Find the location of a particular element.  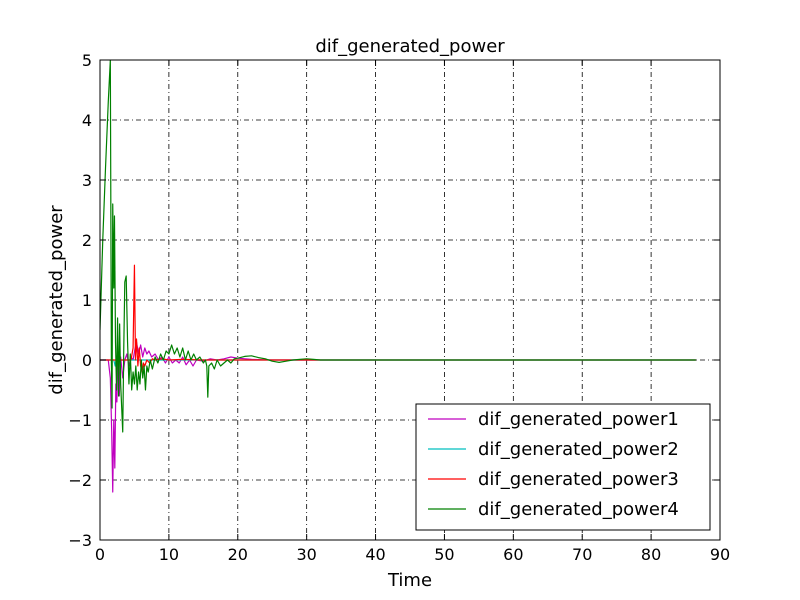

y-tick-label: 4 is located at coordinates (87, 120).